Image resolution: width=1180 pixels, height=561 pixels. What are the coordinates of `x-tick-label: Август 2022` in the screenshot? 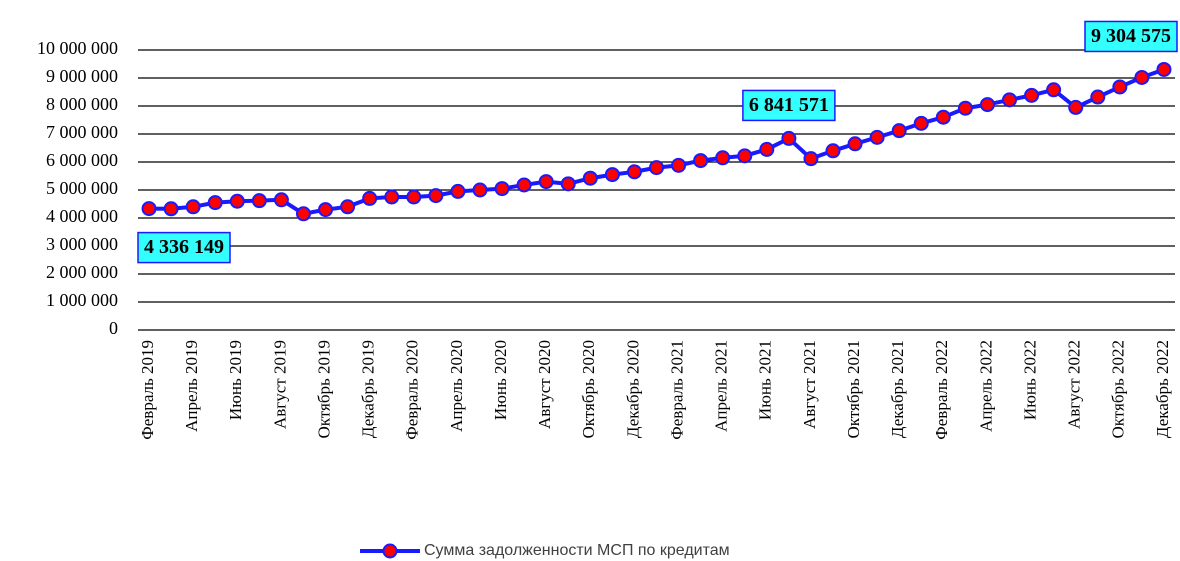 It's located at (1074, 384).